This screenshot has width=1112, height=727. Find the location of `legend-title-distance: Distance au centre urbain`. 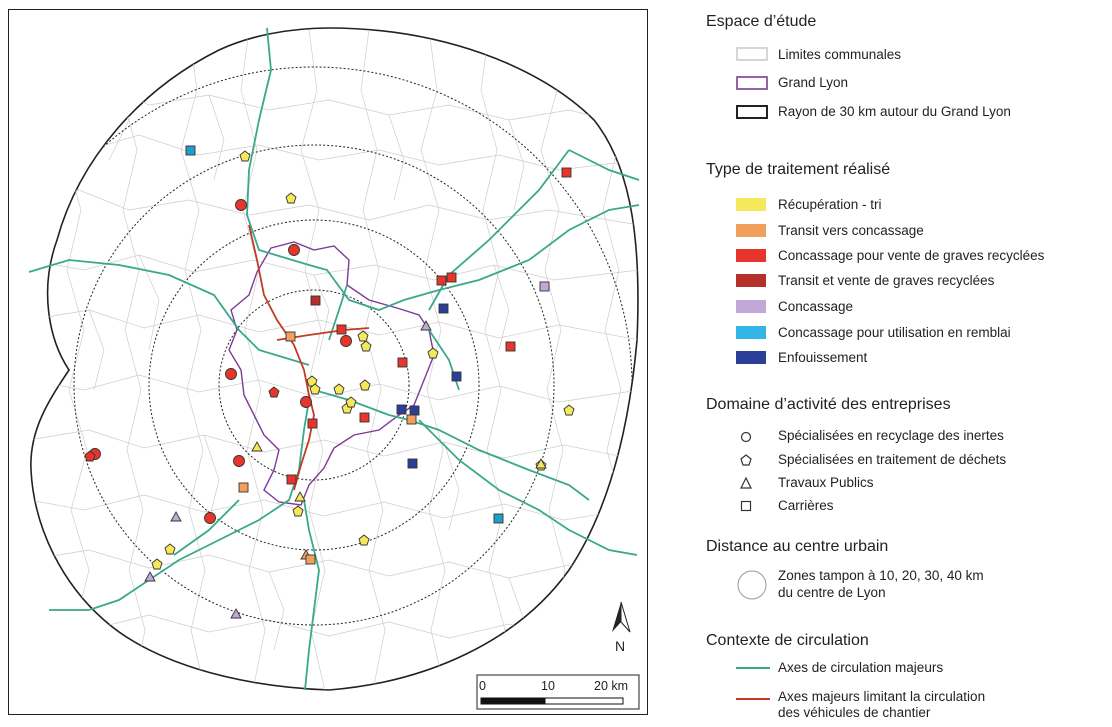

legend-title-distance: Distance au centre urbain is located at coordinates (797, 546).